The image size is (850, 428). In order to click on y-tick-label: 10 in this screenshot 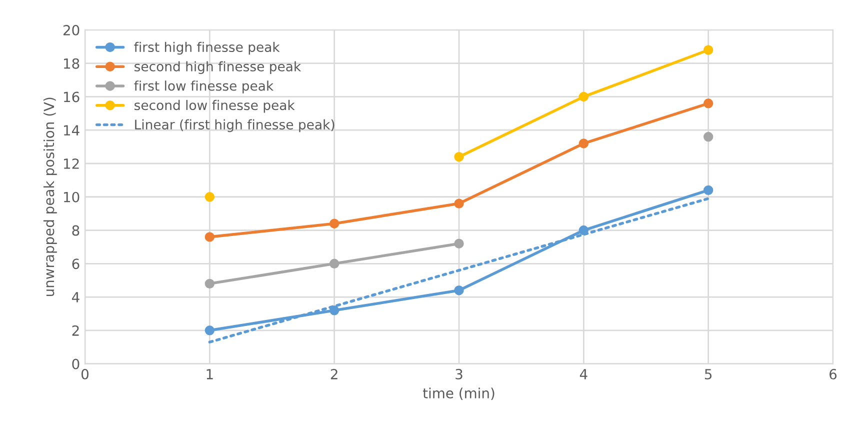, I will do `click(72, 197)`.